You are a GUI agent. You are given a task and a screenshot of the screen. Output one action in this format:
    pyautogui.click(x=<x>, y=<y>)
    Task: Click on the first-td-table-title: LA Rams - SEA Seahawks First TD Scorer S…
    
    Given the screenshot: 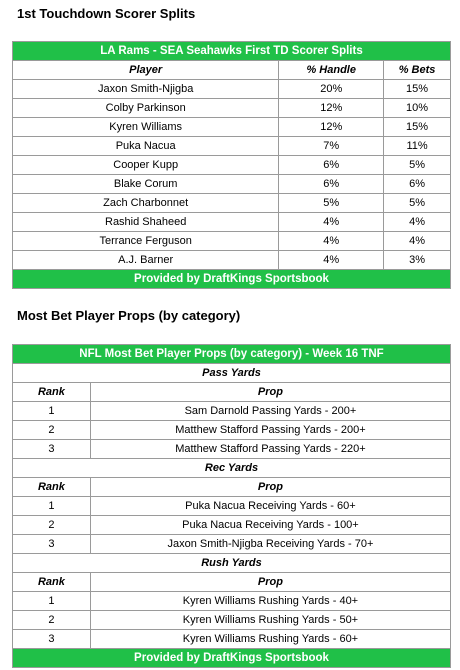 What is the action you would take?
    pyautogui.click(x=231, y=51)
    